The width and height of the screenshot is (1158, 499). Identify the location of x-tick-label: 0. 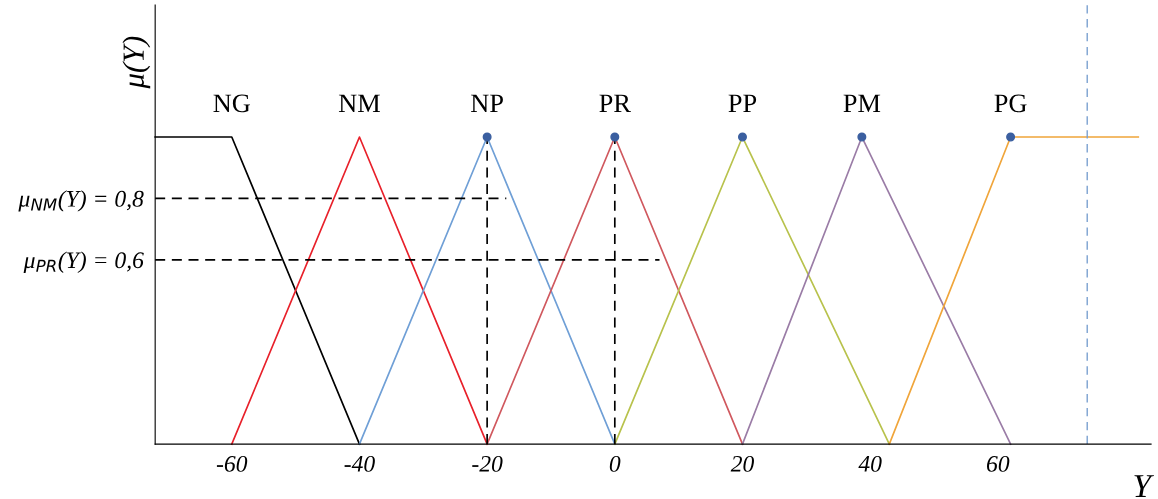
(615, 463).